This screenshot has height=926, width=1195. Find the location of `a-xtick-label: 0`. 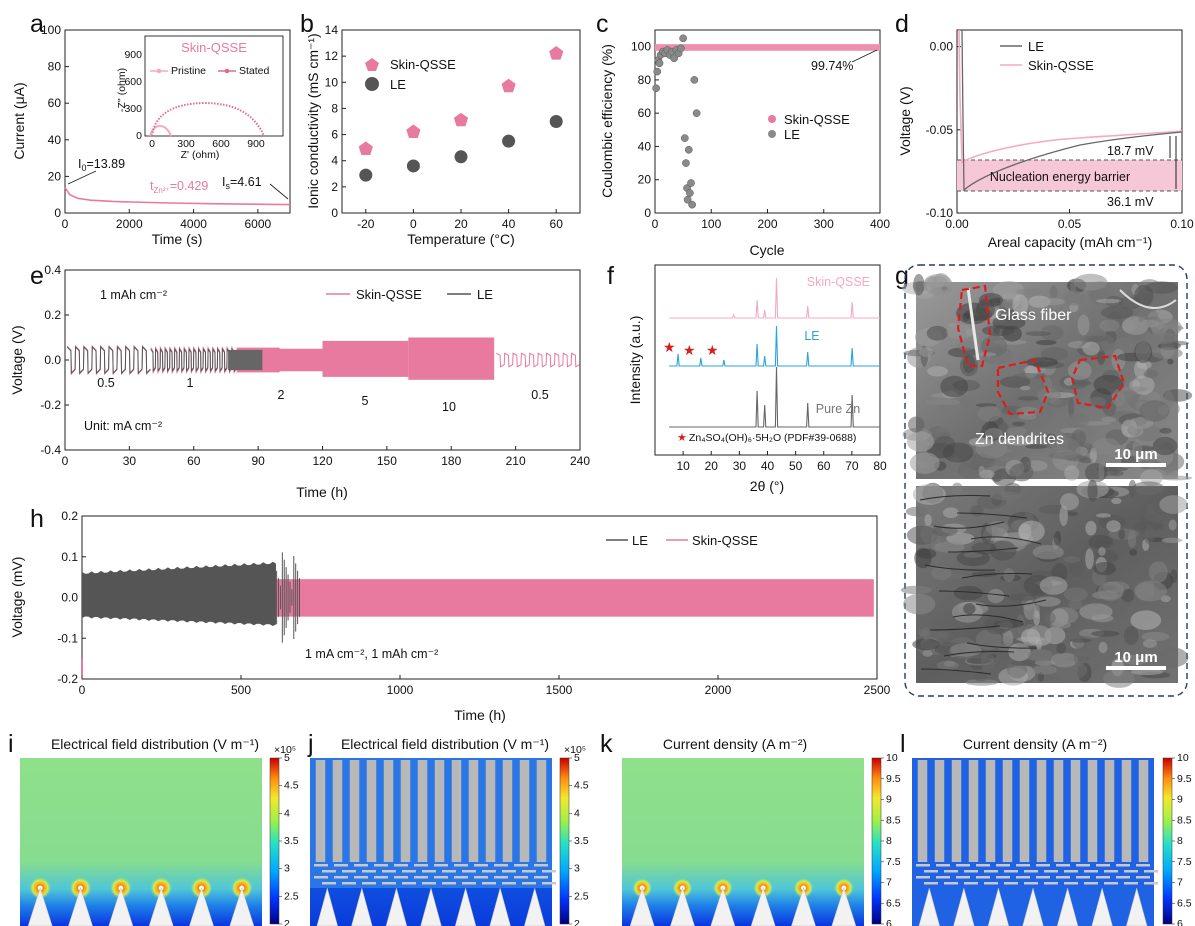

a-xtick-label: 0 is located at coordinates (65, 224).